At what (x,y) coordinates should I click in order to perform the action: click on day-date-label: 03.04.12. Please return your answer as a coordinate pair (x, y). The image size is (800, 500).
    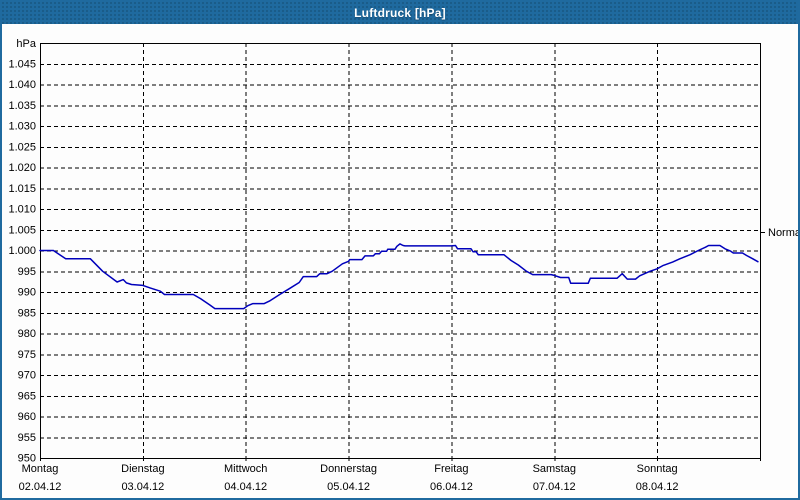
    Looking at the image, I should click on (142, 487).